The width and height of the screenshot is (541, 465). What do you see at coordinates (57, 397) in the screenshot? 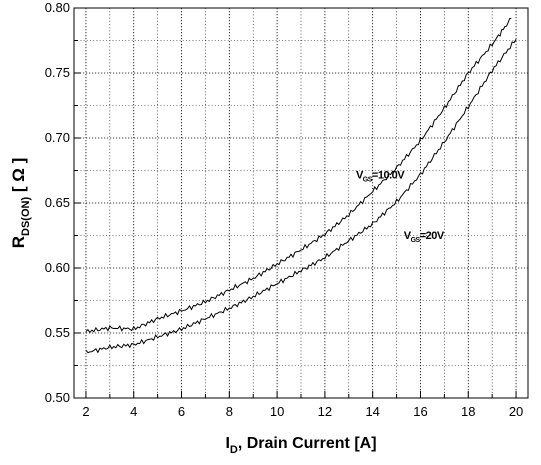
I see `y-tick-label: 0.50` at bounding box center [57, 397].